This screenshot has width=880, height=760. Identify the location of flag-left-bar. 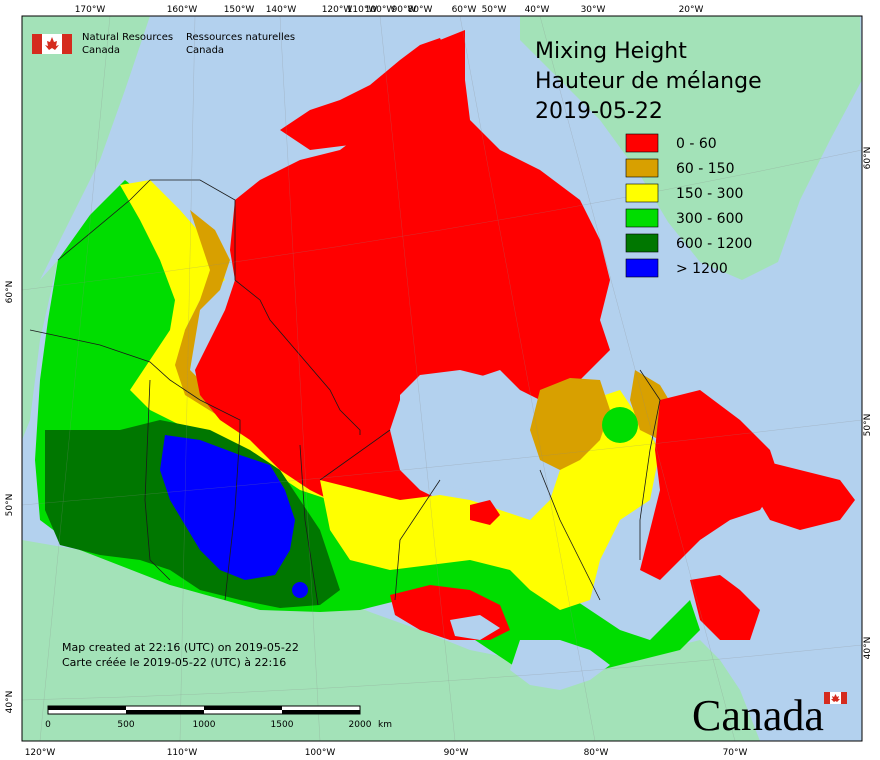
(37, 44).